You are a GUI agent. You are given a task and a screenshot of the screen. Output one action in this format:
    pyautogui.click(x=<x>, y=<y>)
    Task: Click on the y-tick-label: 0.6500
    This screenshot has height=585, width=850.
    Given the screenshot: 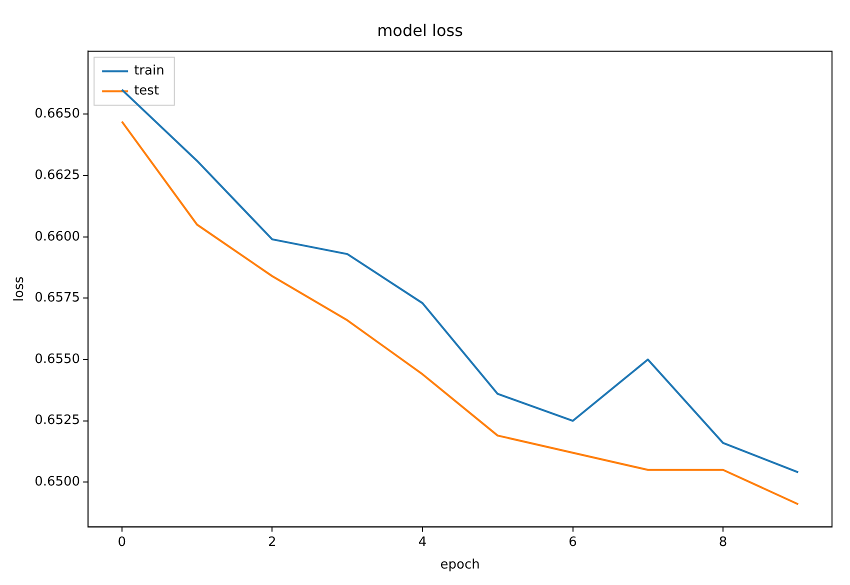 What is the action you would take?
    pyautogui.click(x=57, y=482)
    